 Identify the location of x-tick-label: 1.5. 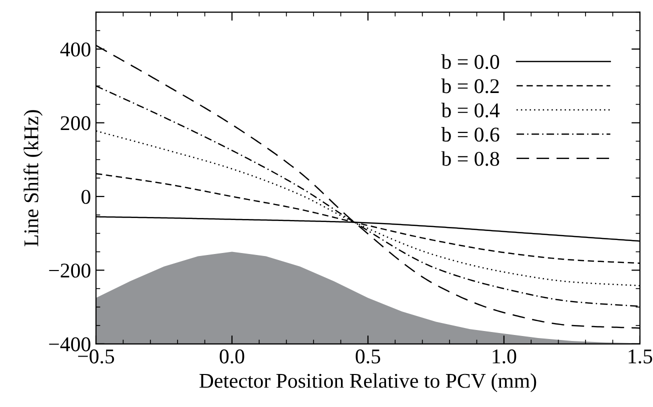
(640, 356).